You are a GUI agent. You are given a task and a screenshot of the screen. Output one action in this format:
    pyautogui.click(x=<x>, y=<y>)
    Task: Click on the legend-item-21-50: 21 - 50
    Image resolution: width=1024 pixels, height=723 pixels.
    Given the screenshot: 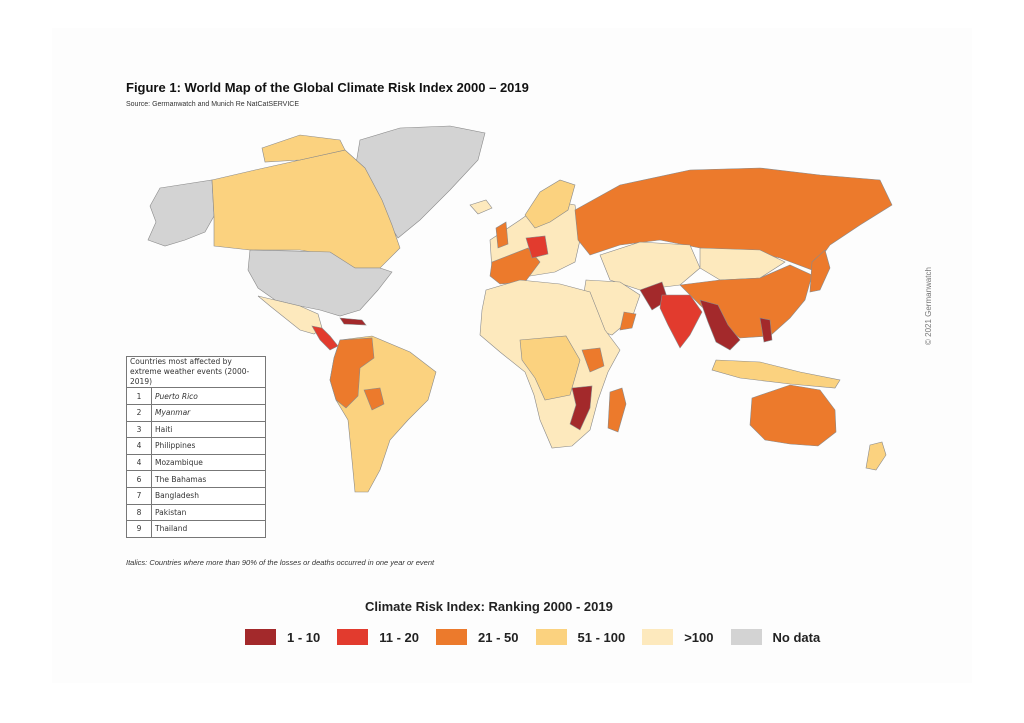 What is the action you would take?
    pyautogui.click(x=477, y=637)
    